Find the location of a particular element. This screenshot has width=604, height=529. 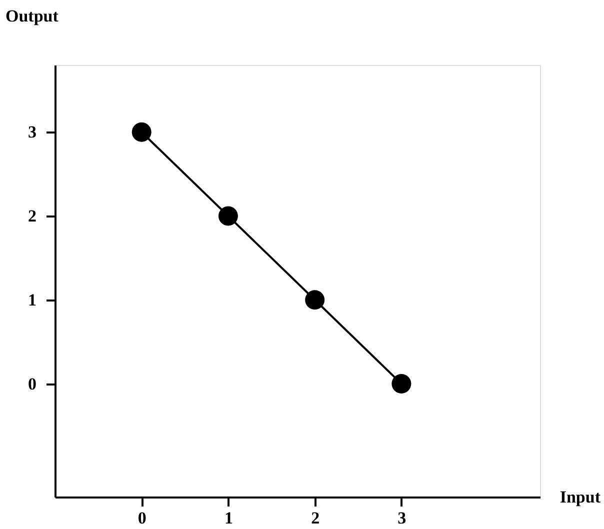

x-tick-label: 2 is located at coordinates (315, 518).